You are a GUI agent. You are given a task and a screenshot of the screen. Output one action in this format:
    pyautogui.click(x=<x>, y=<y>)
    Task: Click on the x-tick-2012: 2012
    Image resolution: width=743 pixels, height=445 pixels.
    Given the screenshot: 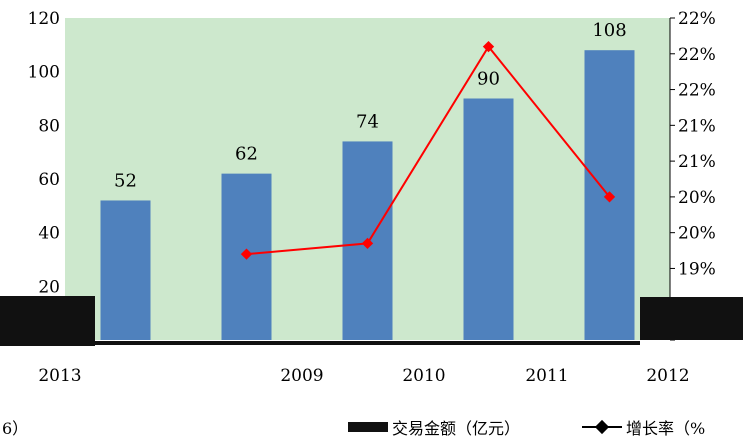 What is the action you would take?
    pyautogui.click(x=667, y=376)
    